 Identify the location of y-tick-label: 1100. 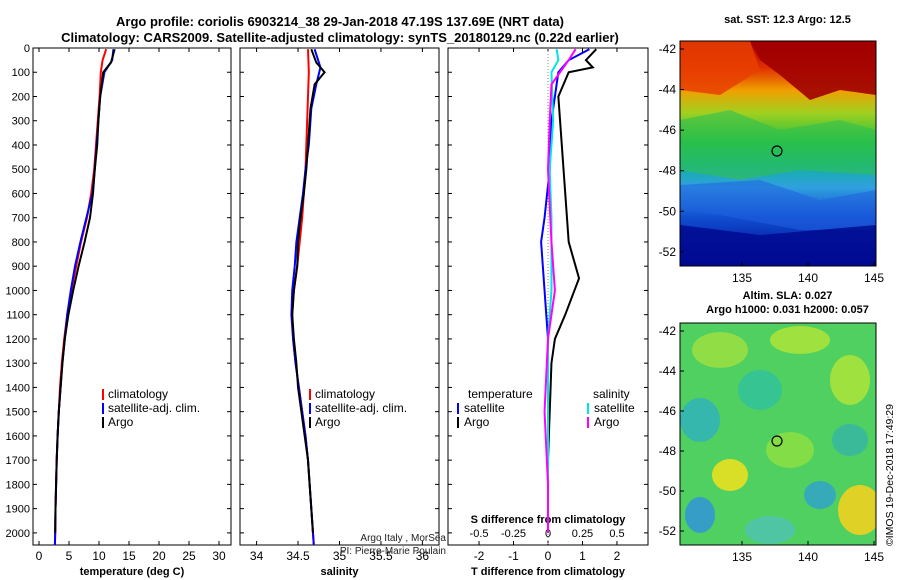
(18, 316).